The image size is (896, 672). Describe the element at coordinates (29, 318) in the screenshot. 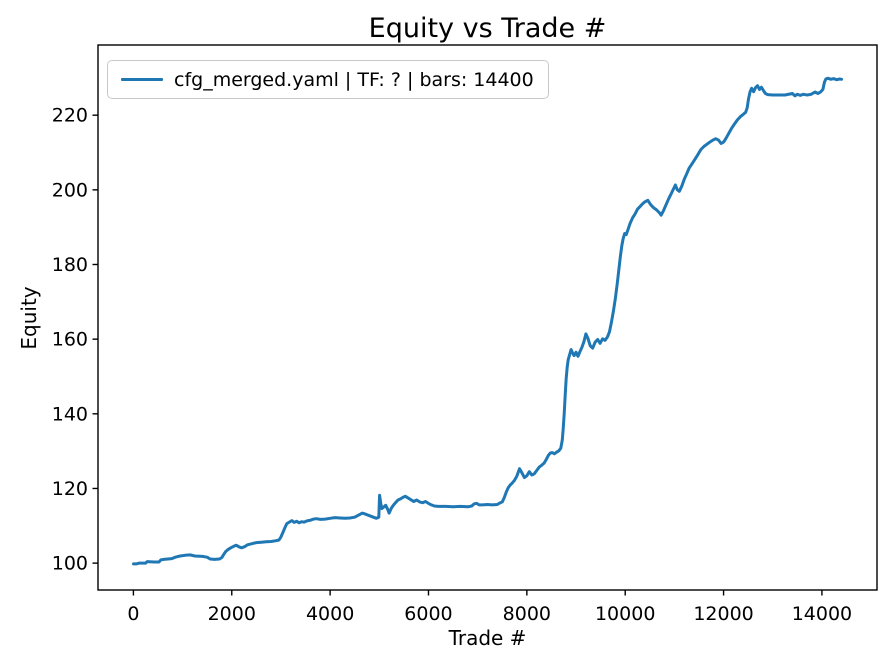

I see `y-axis-label: Equity` at that location.